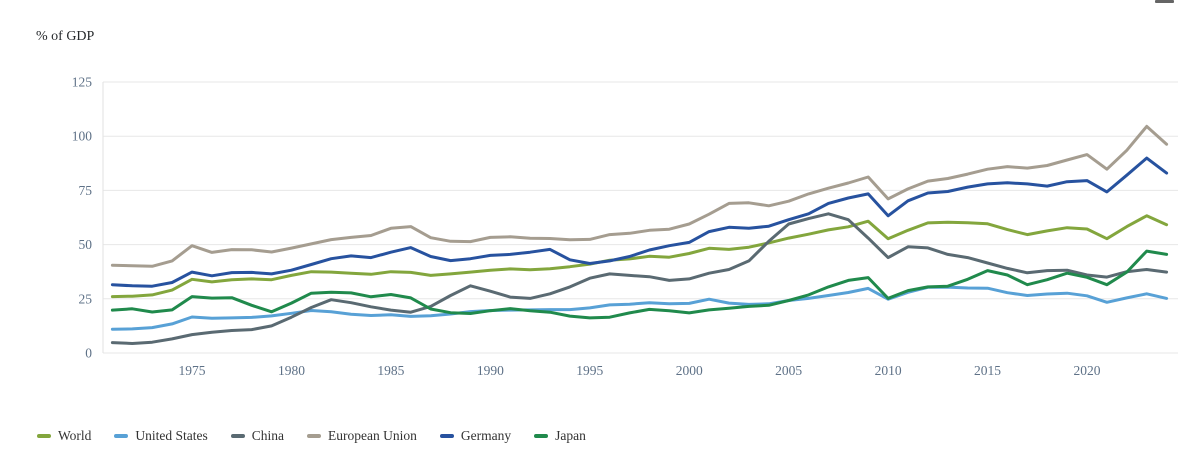 This screenshot has width=1196, height=467. What do you see at coordinates (86, 190) in the screenshot?
I see `y-tick-label: 75` at bounding box center [86, 190].